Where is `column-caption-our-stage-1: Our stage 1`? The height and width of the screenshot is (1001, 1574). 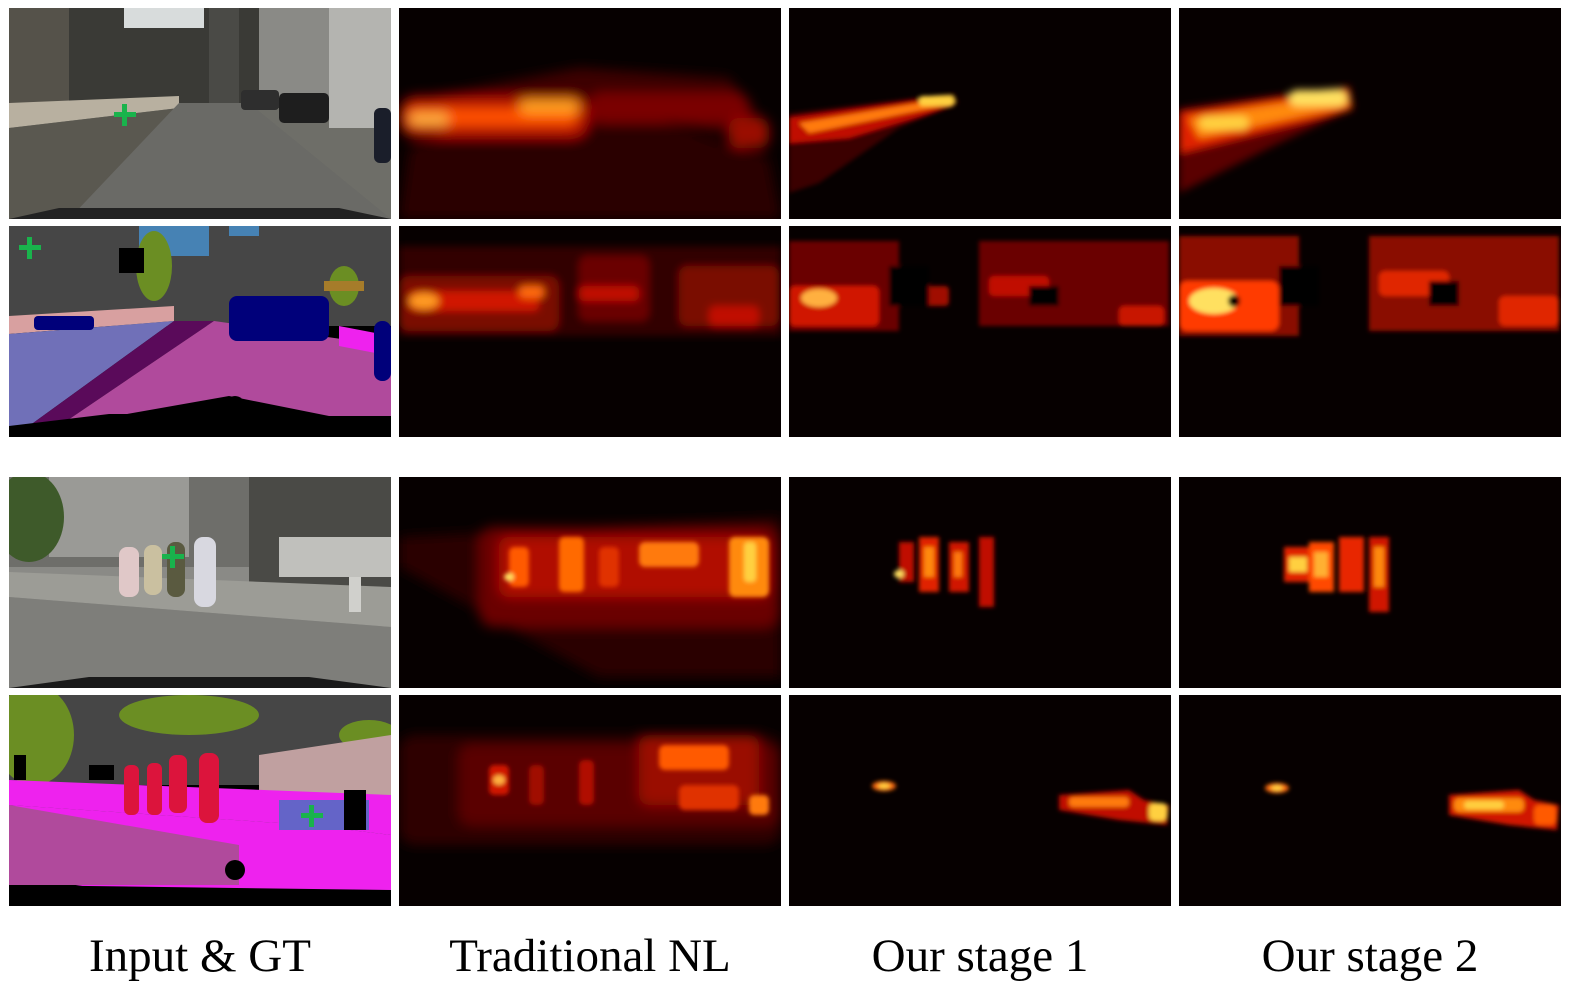 column-caption-our-stage-1: Our stage 1 is located at coordinates (980, 956).